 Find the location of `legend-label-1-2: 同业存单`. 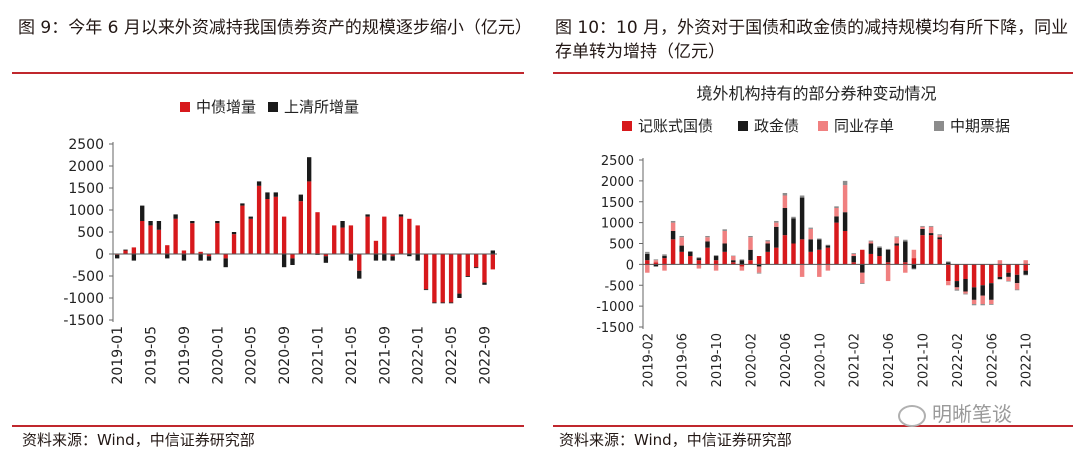

legend-label-1-2: 同业存单 is located at coordinates (864, 126).